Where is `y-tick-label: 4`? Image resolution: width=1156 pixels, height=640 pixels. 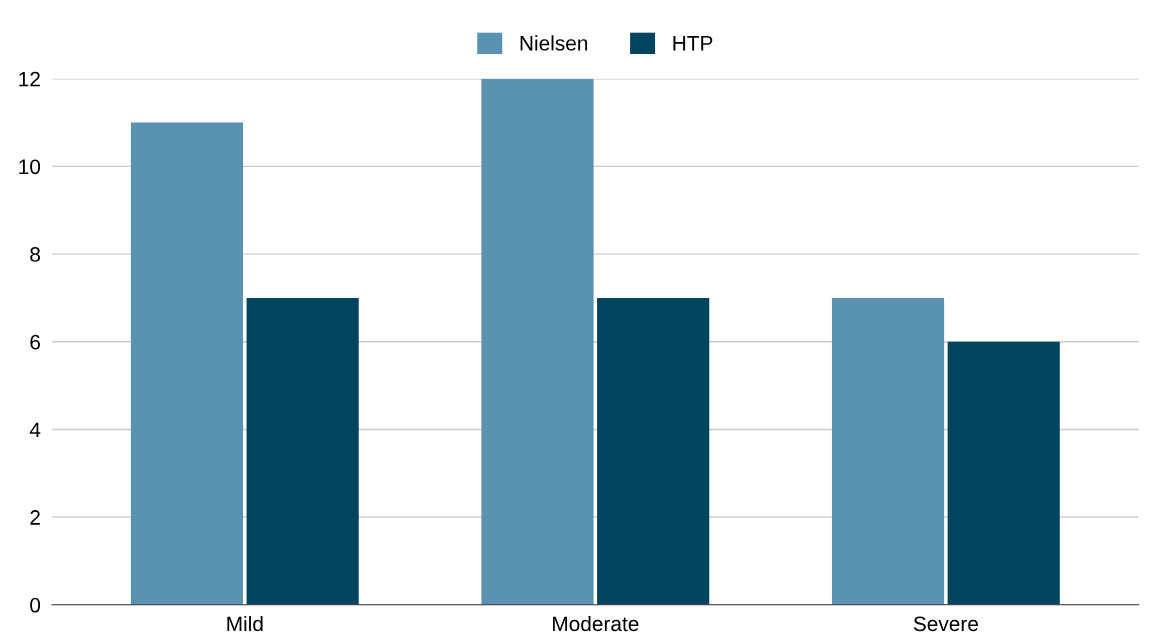 y-tick-label: 4 is located at coordinates (35, 429).